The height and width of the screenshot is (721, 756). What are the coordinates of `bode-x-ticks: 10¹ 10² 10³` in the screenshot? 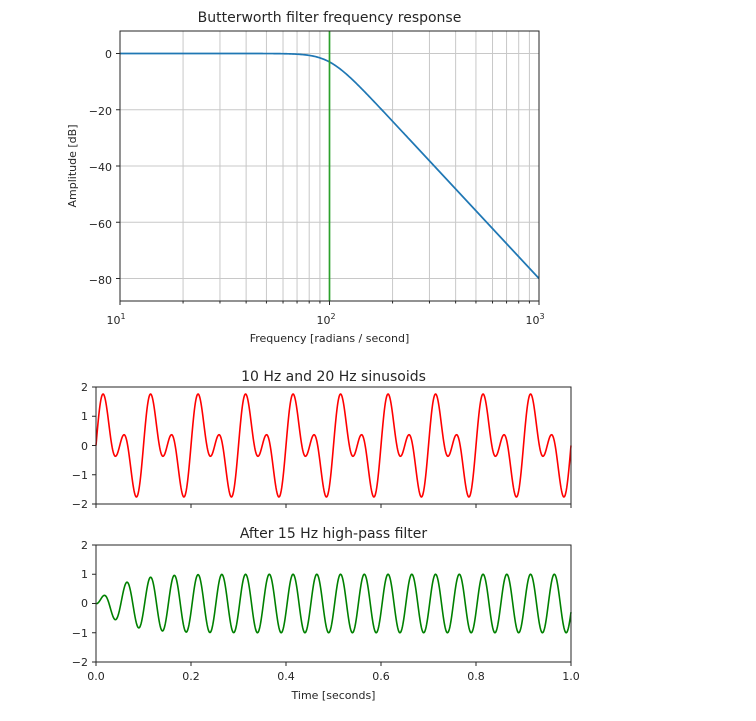 It's located at (325, 319).